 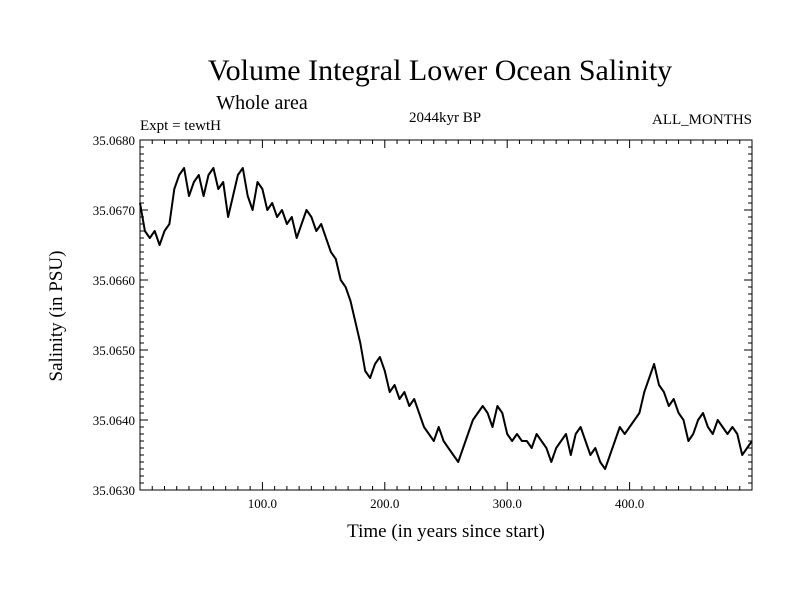 I want to click on x-tick-label: 100.0, so click(x=262, y=503).